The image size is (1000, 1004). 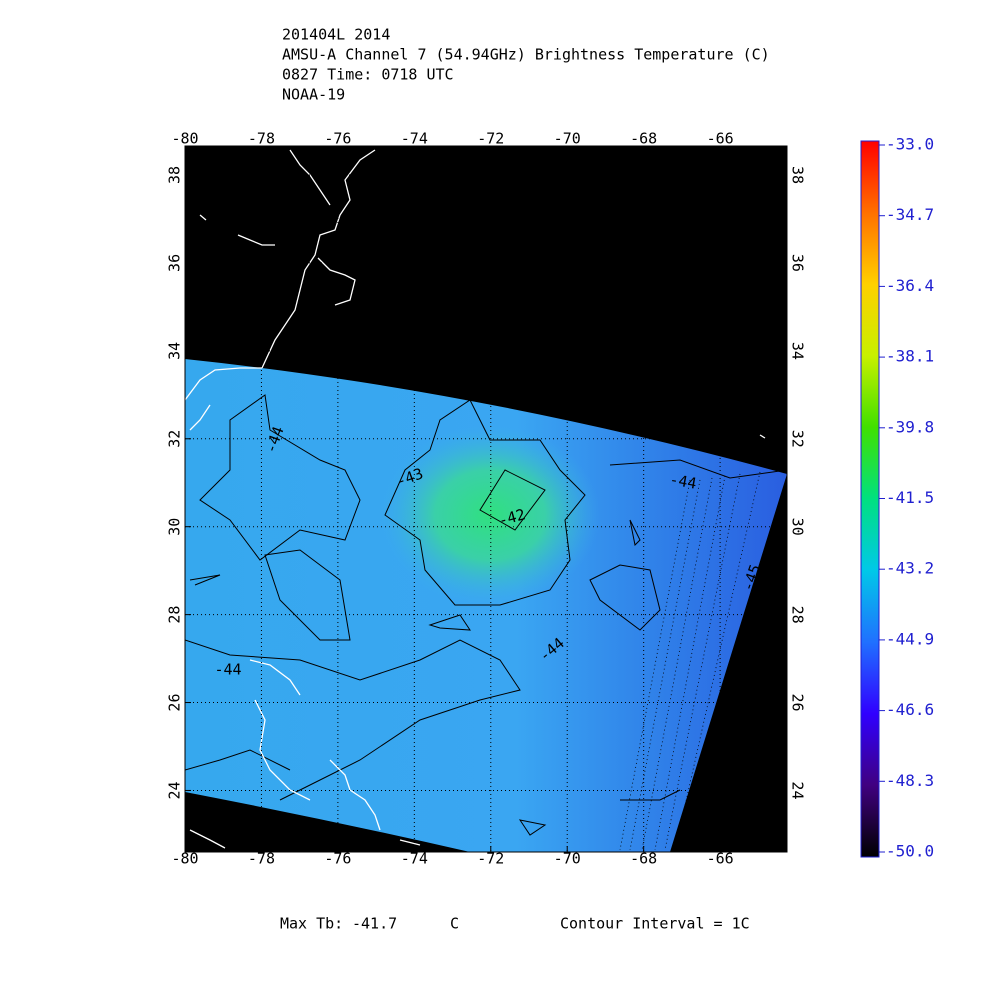 I want to click on title-line: 201404L 2014, so click(x=336, y=35).